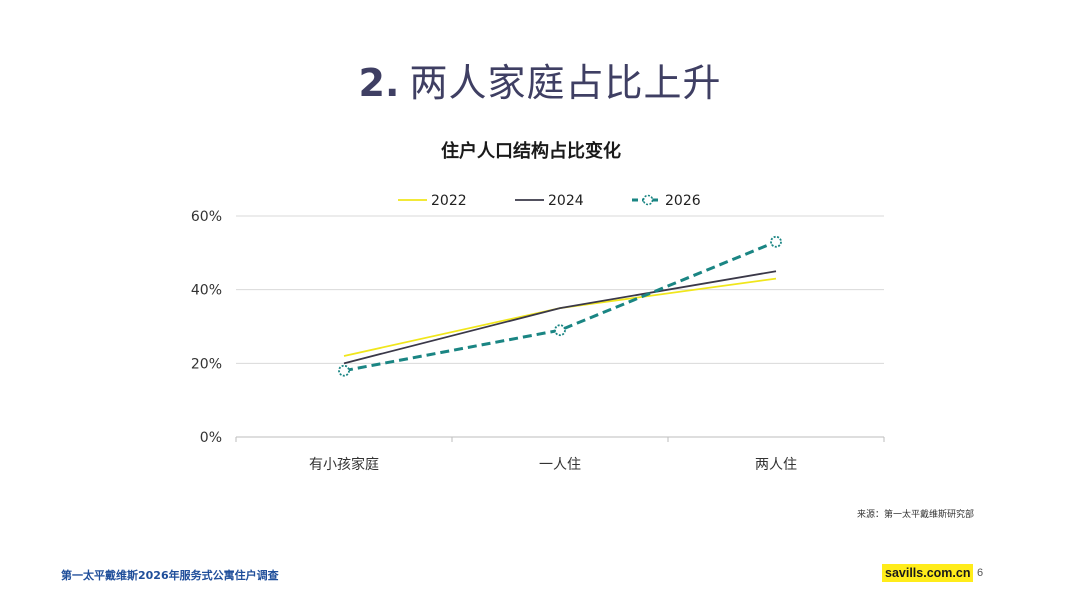 The image size is (1080, 606). What do you see at coordinates (980, 573) in the screenshot?
I see `page-number: 6` at bounding box center [980, 573].